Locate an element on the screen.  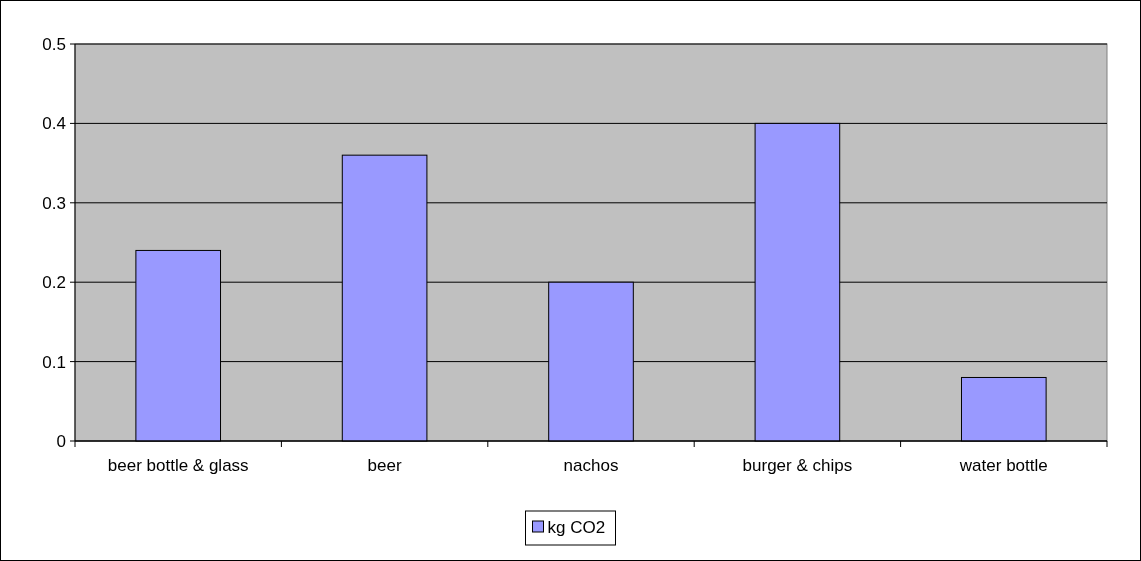
y-tick-label: 0 is located at coordinates (61, 441).